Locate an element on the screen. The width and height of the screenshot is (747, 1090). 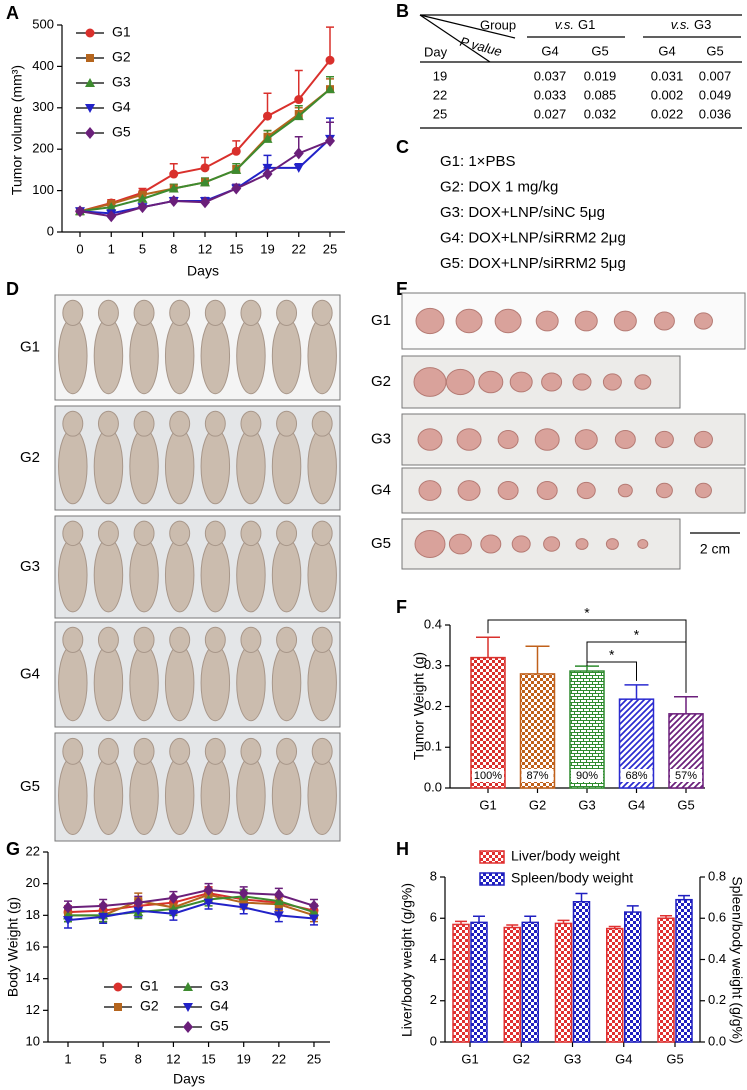
y-tick-label: 0.2 is located at coordinates (433, 705).